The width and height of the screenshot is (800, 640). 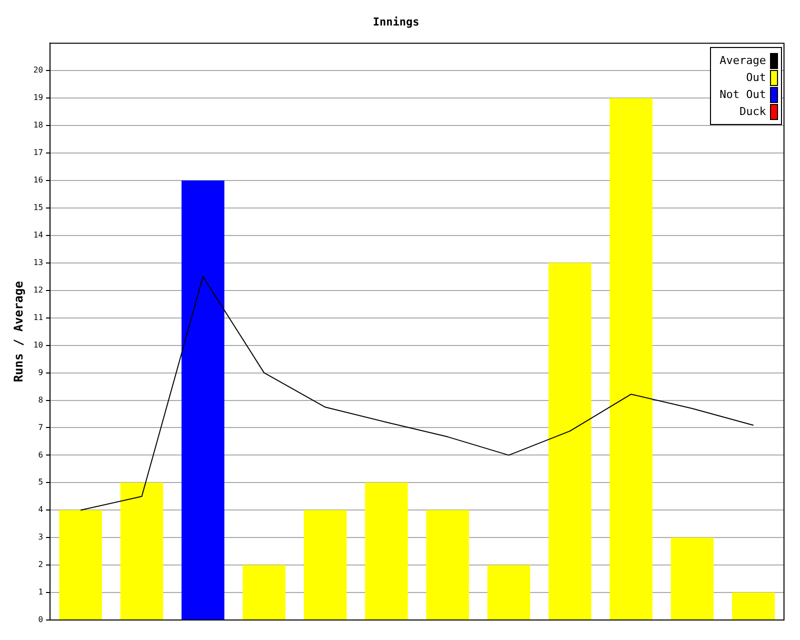 What do you see at coordinates (38, 289) in the screenshot?
I see `y-tick-label: 12` at bounding box center [38, 289].